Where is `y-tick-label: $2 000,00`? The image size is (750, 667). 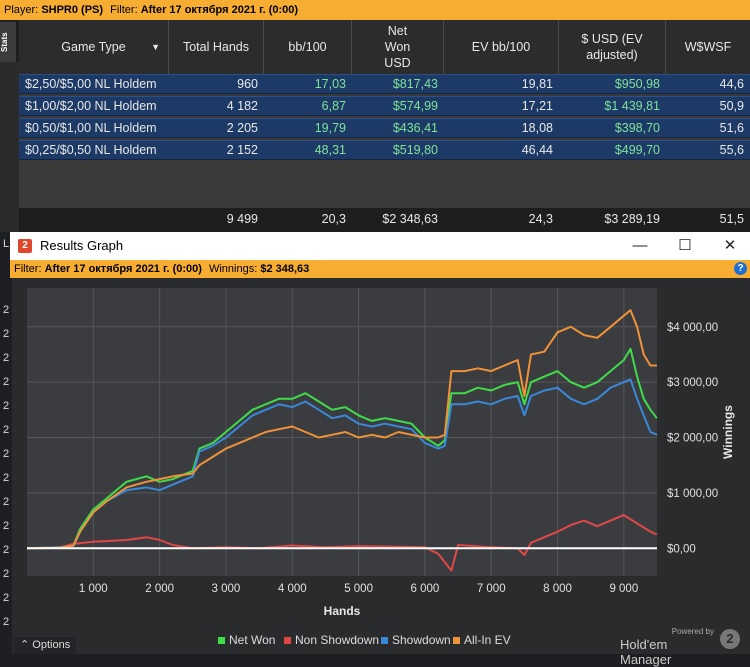
y-tick-label: $2 000,00 is located at coordinates (692, 439).